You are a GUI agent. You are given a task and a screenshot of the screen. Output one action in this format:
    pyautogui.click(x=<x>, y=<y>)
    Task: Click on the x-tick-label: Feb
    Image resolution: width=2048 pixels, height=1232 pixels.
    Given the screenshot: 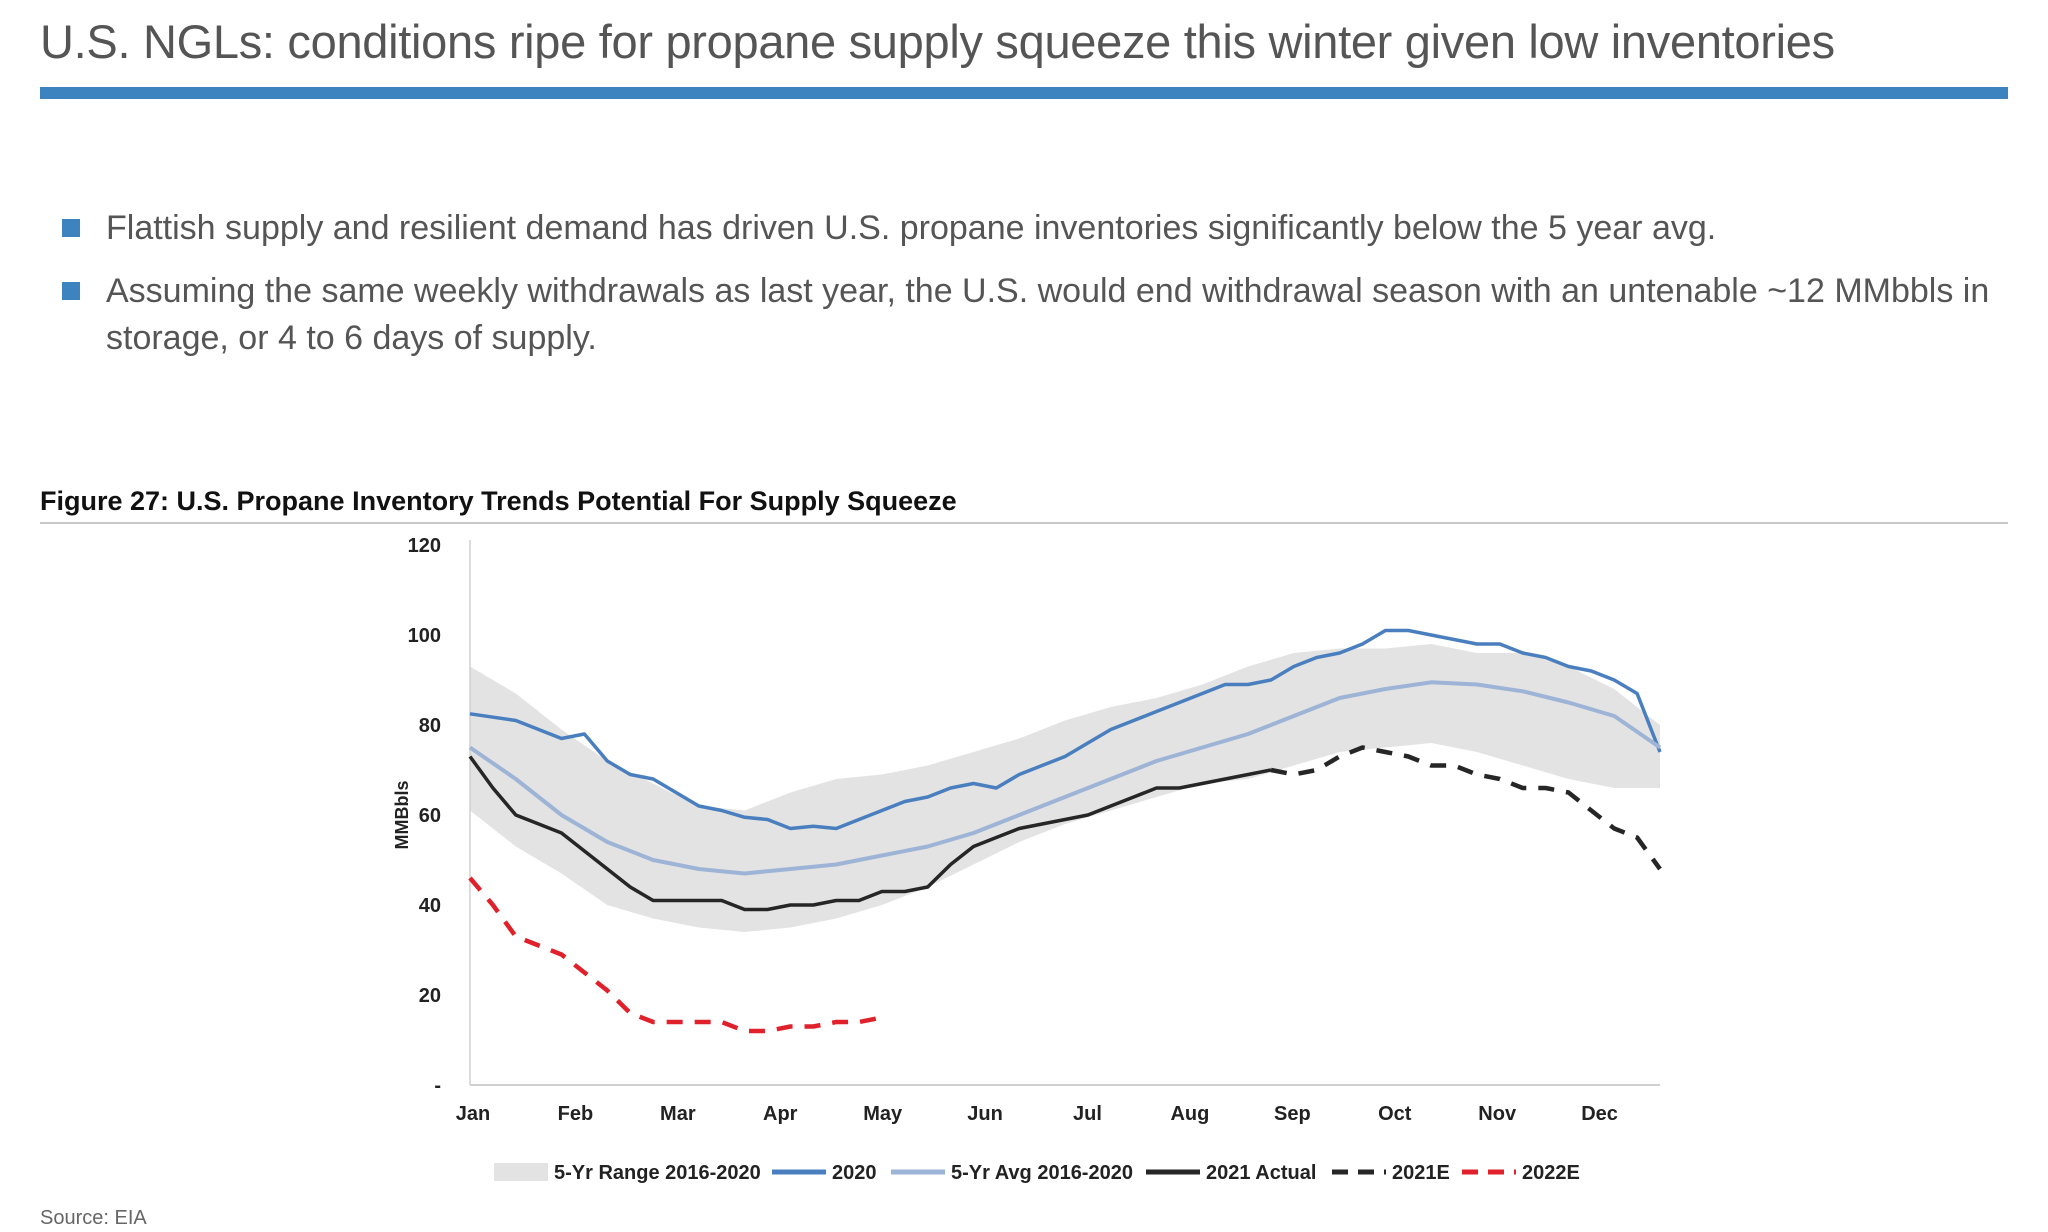 What is the action you would take?
    pyautogui.click(x=576, y=1114)
    